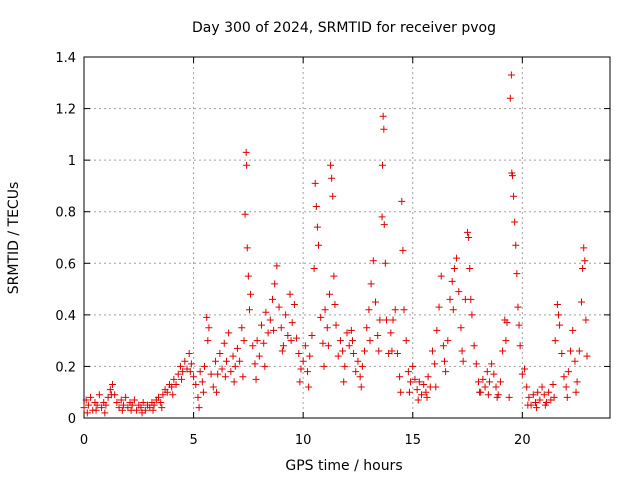 Image resolution: width=640 pixels, height=480 pixels. What do you see at coordinates (14, 238) in the screenshot?
I see `y-axis-title: SRMTID / TECUs` at bounding box center [14, 238].